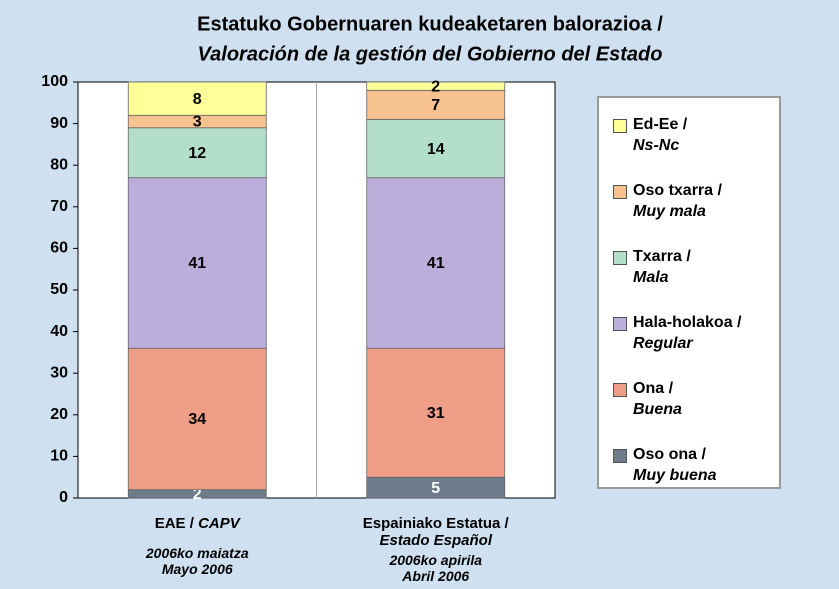 The height and width of the screenshot is (589, 839). I want to click on data-label: 5, so click(435, 488).